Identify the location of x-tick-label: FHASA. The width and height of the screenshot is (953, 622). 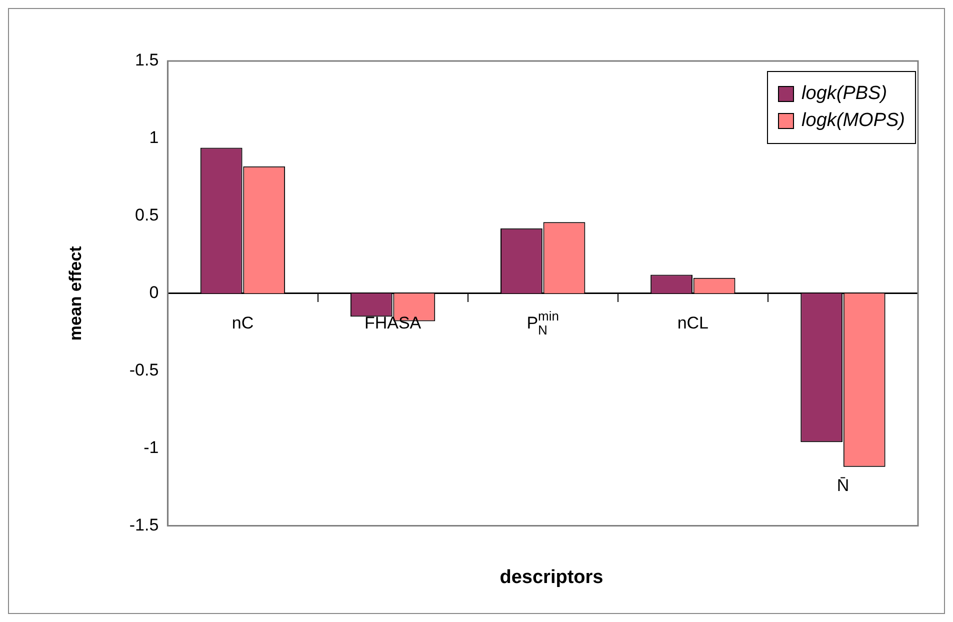
(393, 322).